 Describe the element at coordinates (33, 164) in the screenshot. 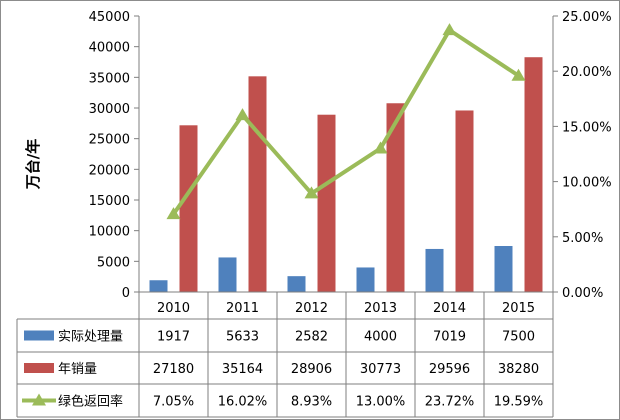

I see `y-axis-title: 万台/年` at that location.